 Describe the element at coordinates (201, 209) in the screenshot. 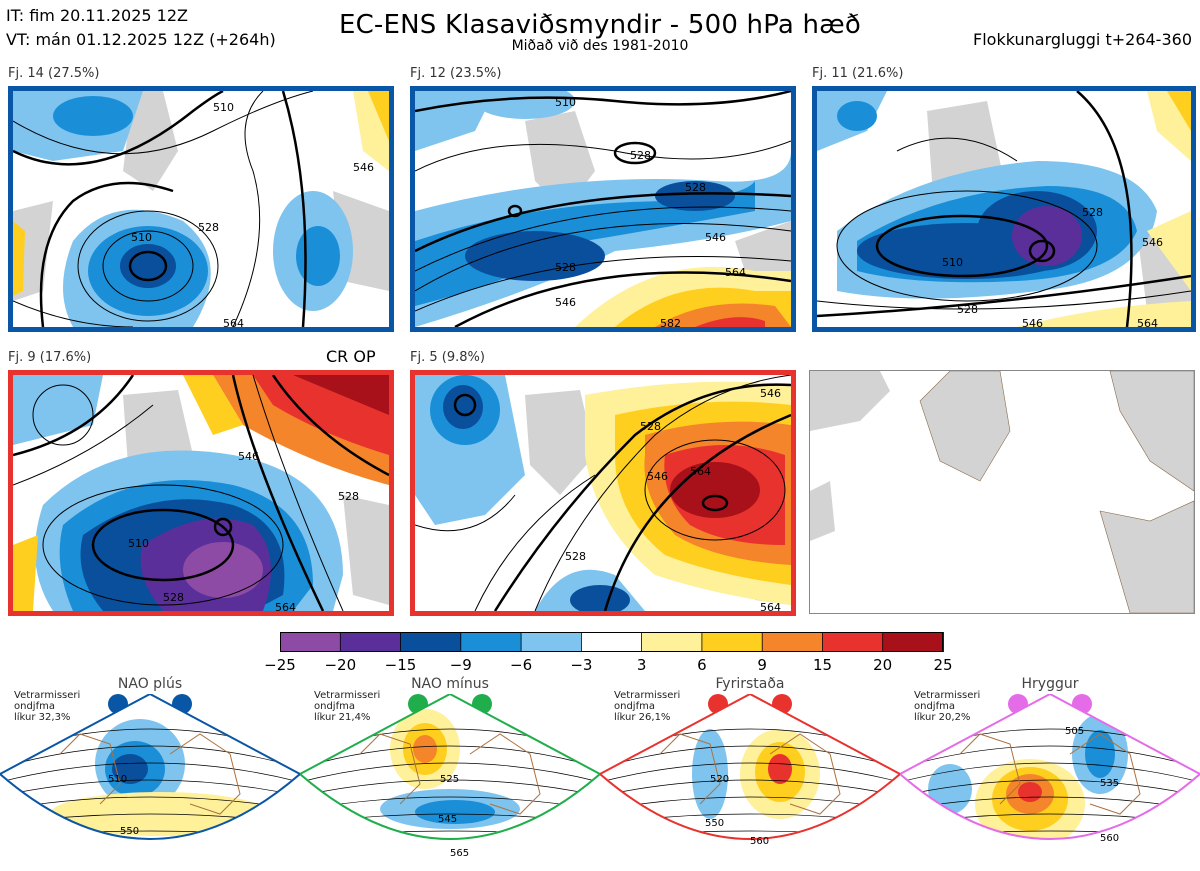

I see `cluster-map-1: 510 528 546 564 510` at that location.